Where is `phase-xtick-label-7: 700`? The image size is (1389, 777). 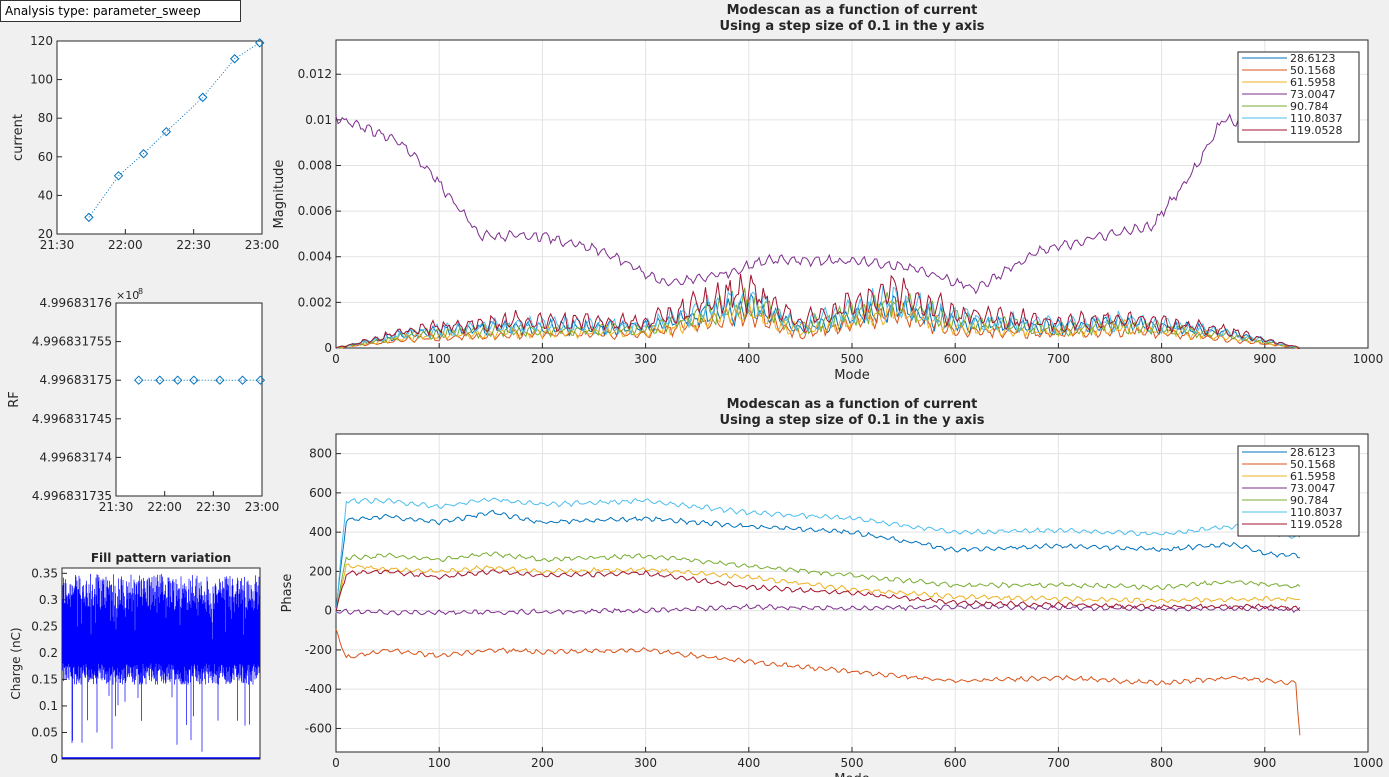
phase-xtick-label-7: 700 is located at coordinates (1058, 763).